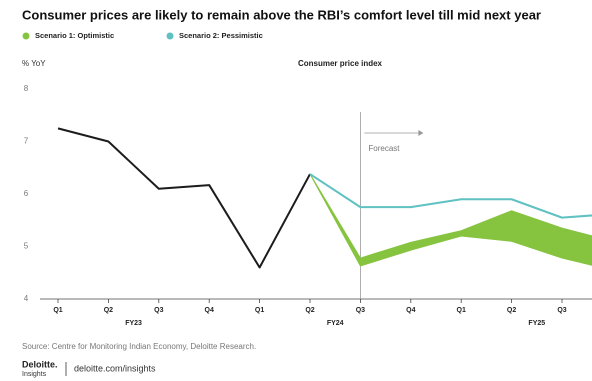 The width and height of the screenshot is (592, 381). Describe the element at coordinates (34, 63) in the screenshot. I see `y-axis-label: % YoY` at that location.